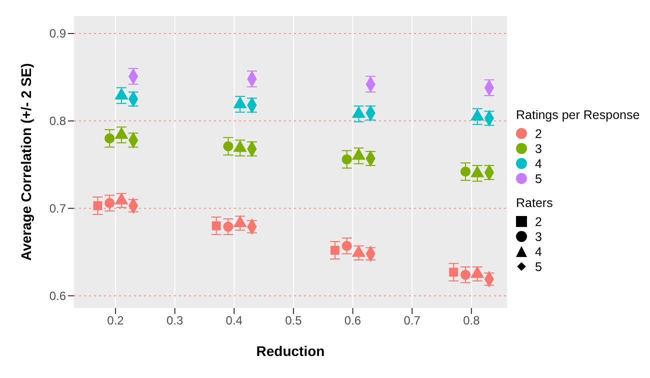 The image size is (650, 378). Describe the element at coordinates (57, 33) in the screenshot. I see `y-tick-label: 0.9` at that location.